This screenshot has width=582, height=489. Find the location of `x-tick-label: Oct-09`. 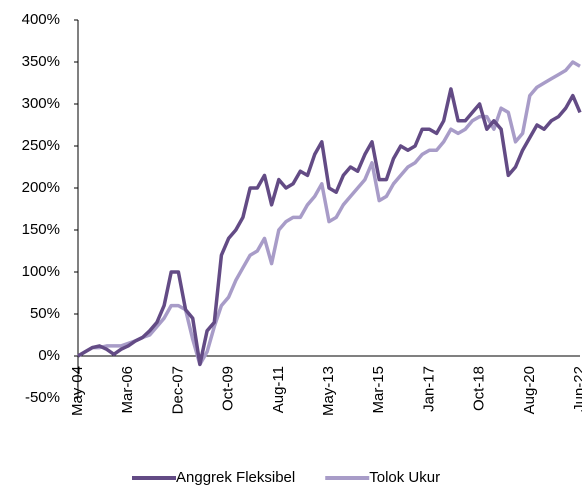

x-tick-label: Oct-09 is located at coordinates (228, 388).